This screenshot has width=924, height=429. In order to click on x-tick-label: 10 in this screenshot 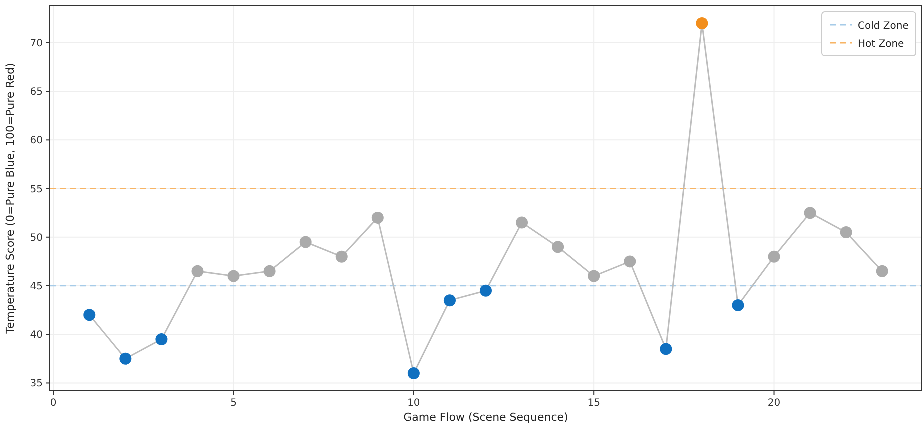, I will do `click(414, 403)`.